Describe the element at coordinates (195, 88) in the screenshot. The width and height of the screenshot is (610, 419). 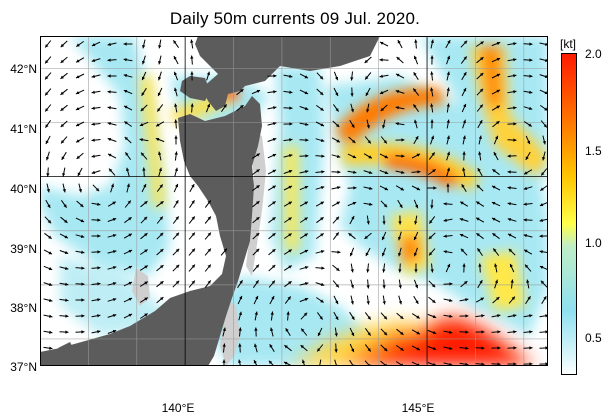
I see `oshima-peninsula` at that location.